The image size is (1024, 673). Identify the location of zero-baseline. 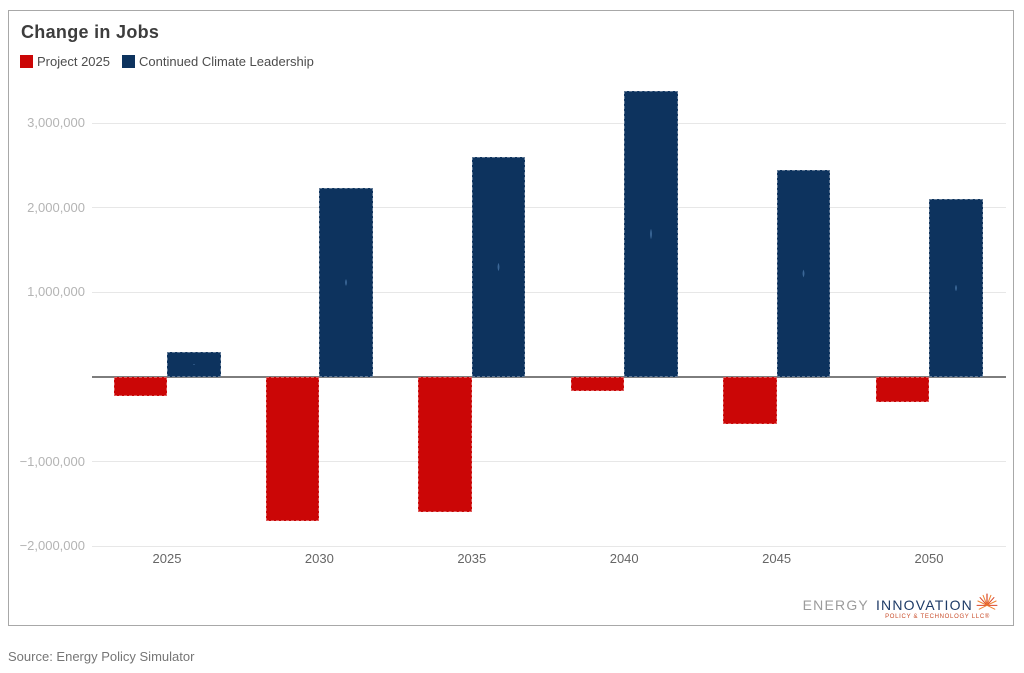
(549, 377).